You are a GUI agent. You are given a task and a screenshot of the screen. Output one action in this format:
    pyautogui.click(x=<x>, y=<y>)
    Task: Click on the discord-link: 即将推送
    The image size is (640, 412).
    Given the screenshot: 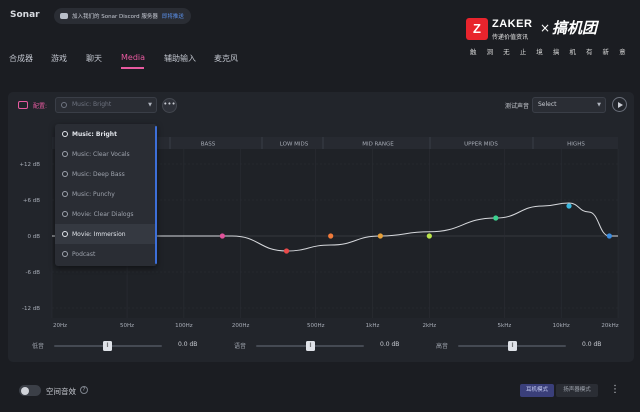 What is the action you would take?
    pyautogui.click(x=172, y=17)
    